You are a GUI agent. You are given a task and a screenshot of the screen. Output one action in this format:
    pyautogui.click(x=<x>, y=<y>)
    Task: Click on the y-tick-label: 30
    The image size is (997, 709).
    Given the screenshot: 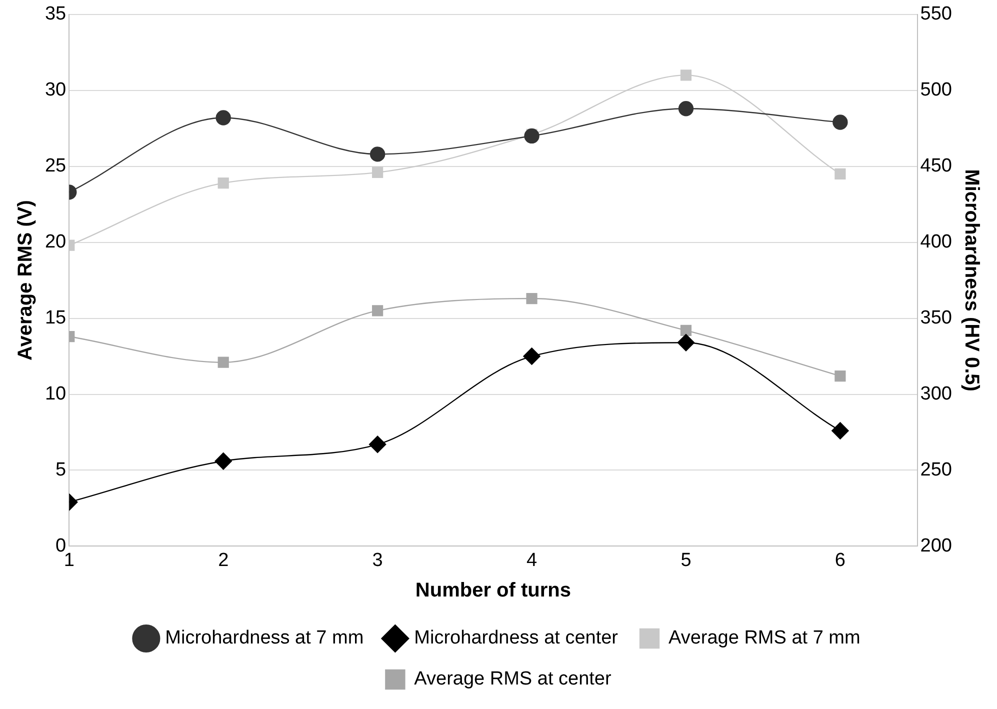 What is the action you would take?
    pyautogui.click(x=55, y=90)
    